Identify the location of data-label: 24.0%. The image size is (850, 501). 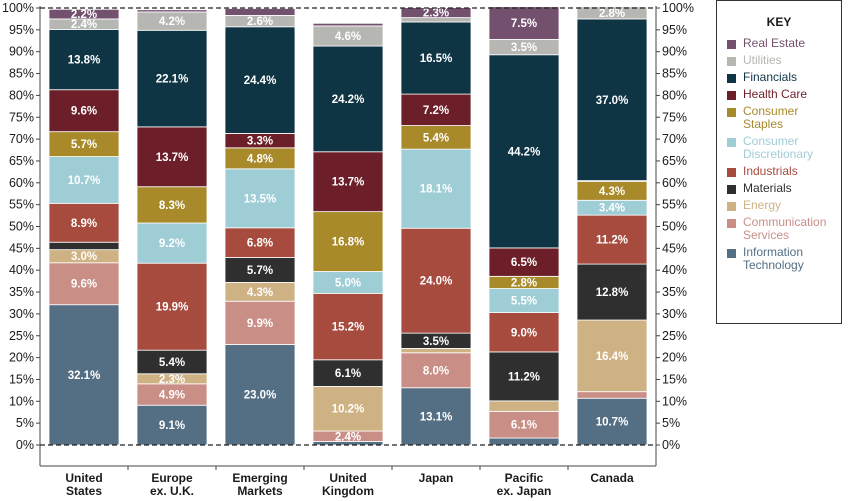
(436, 282).